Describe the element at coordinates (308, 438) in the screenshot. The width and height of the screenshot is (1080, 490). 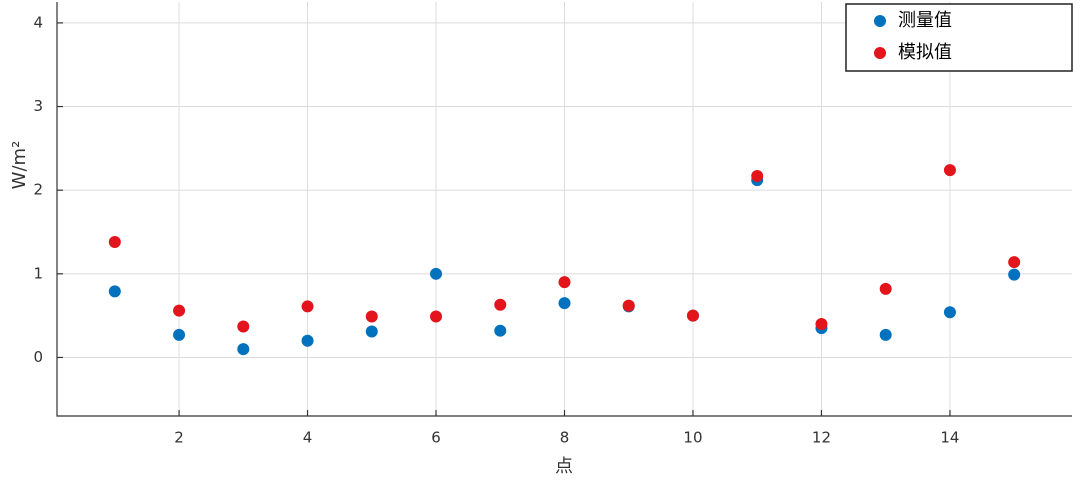
I see `x-tick-label: 4` at that location.